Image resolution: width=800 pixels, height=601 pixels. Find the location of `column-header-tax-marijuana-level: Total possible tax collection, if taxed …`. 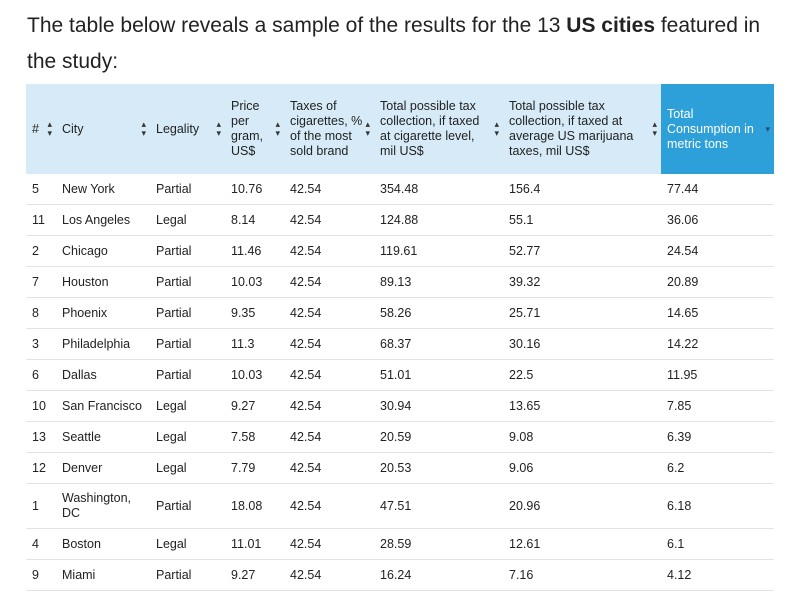

column-header-tax-marijuana-level: Total possible tax collection, if taxed … is located at coordinates (582, 129).